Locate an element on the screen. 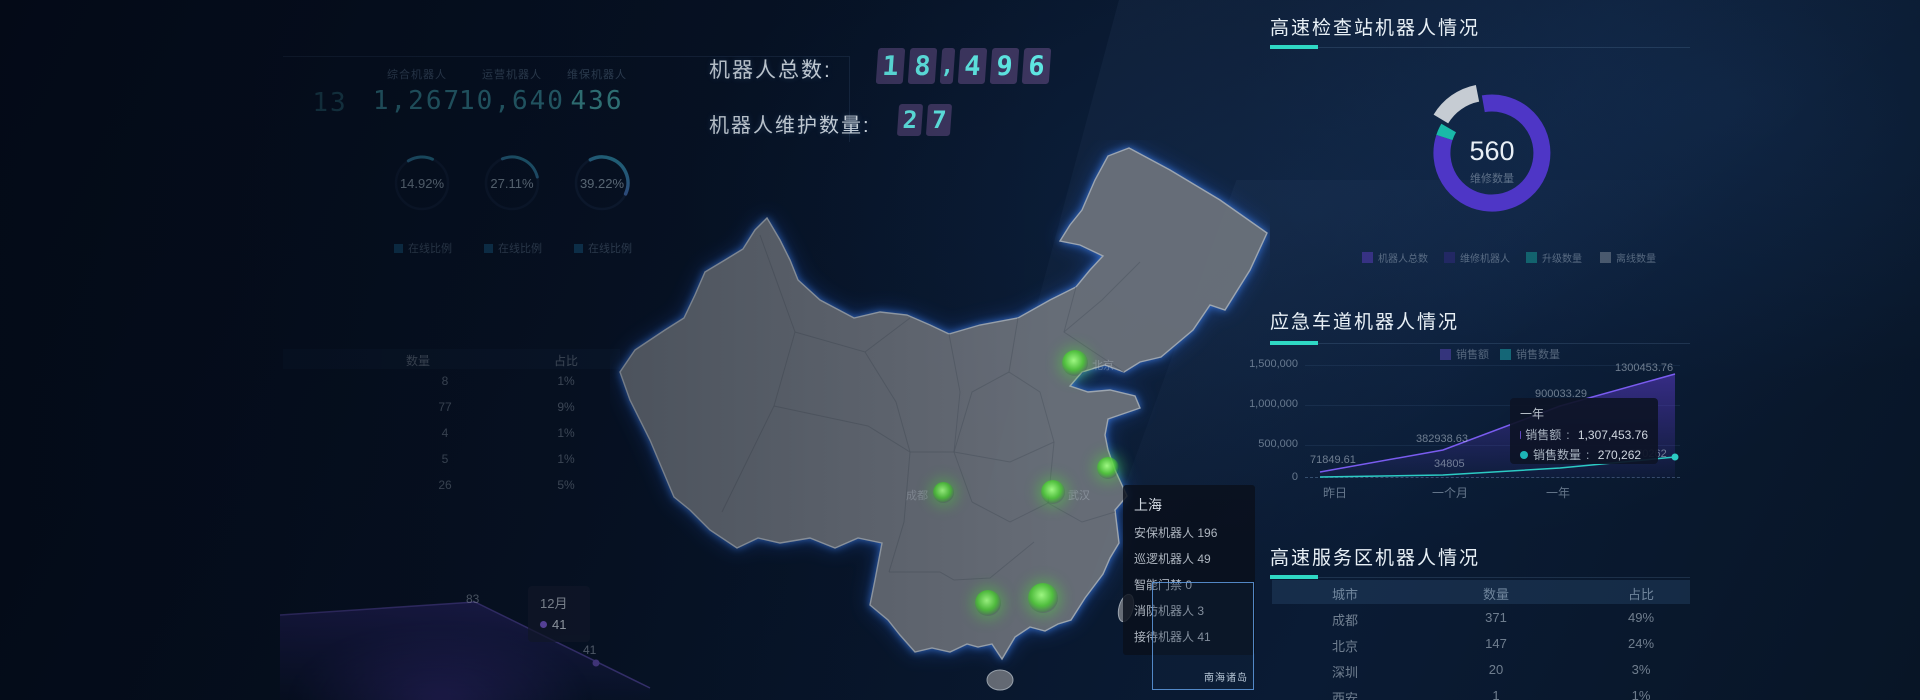 Image resolution: width=1920 pixels, height=700 pixels. table-cell-city: 深圳 is located at coordinates (1345, 672).